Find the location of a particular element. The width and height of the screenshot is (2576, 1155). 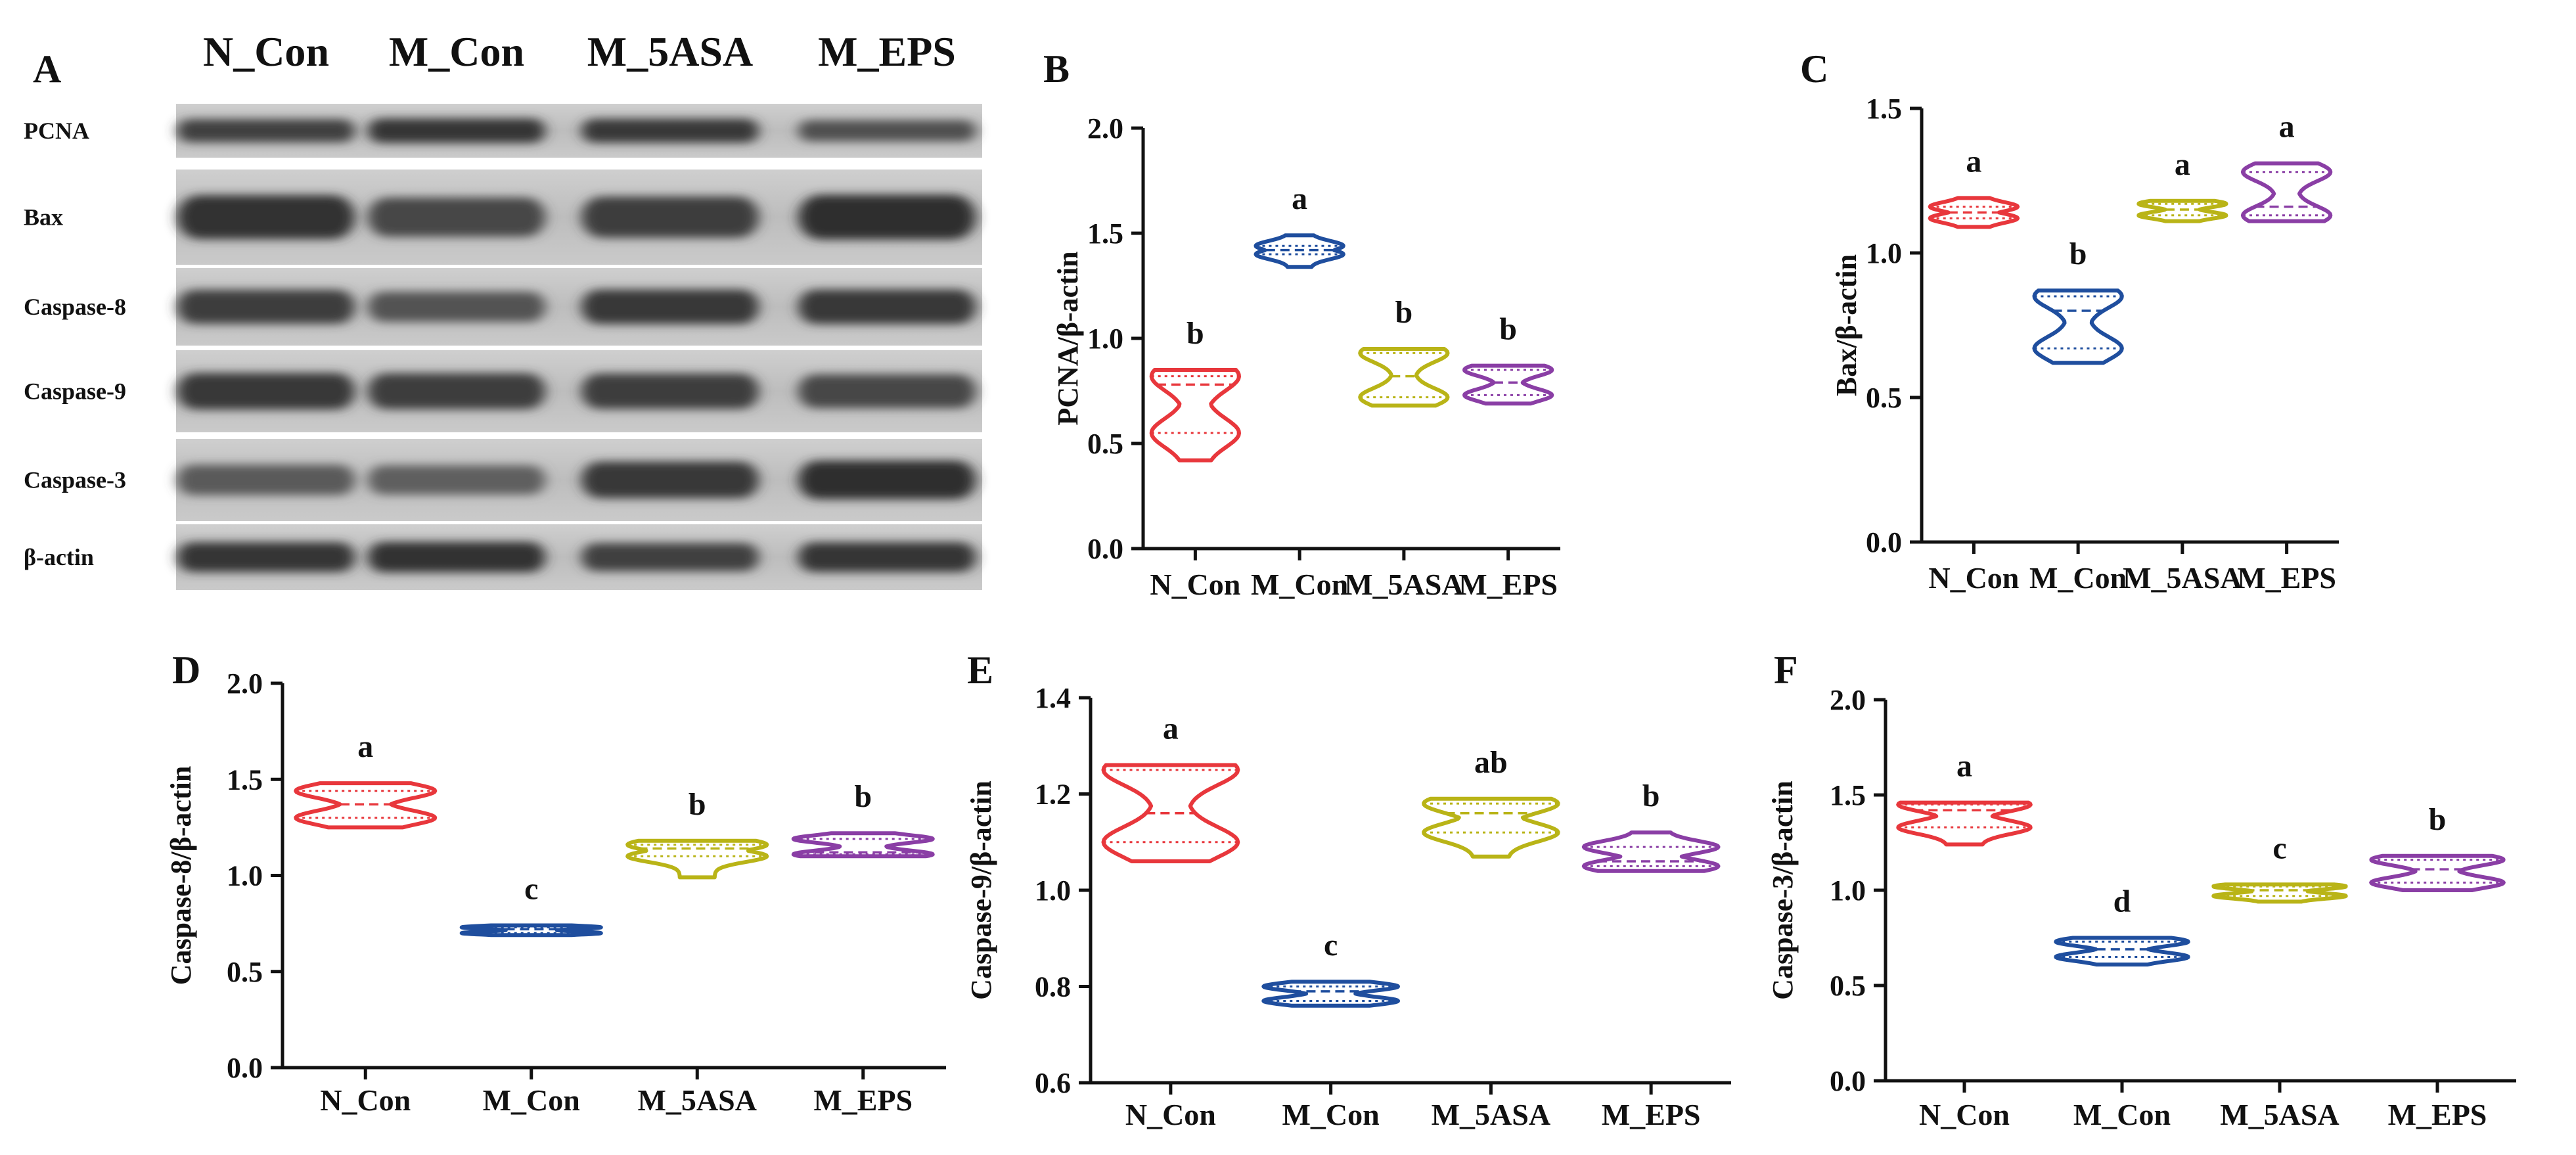

significance-letter-m-5asa: c is located at coordinates (2279, 848).